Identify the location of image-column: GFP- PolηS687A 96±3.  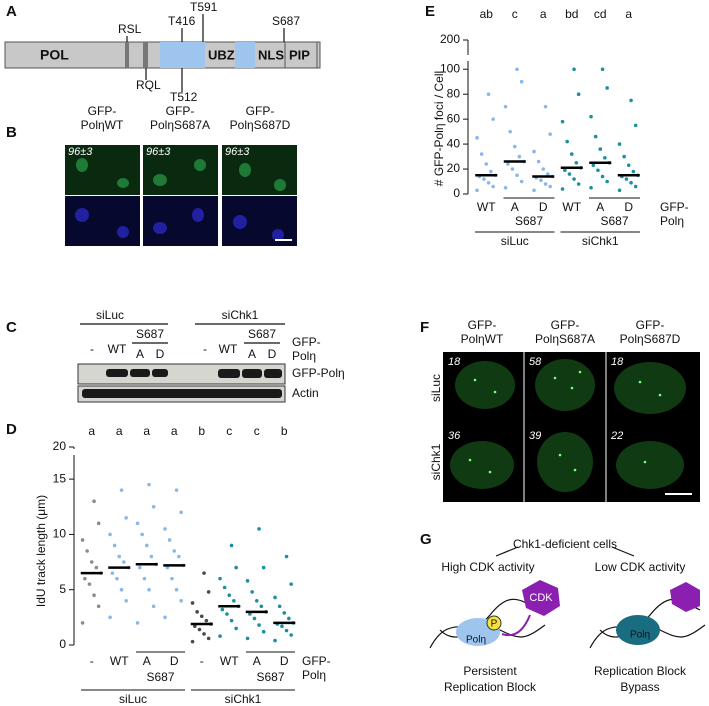
(180, 175).